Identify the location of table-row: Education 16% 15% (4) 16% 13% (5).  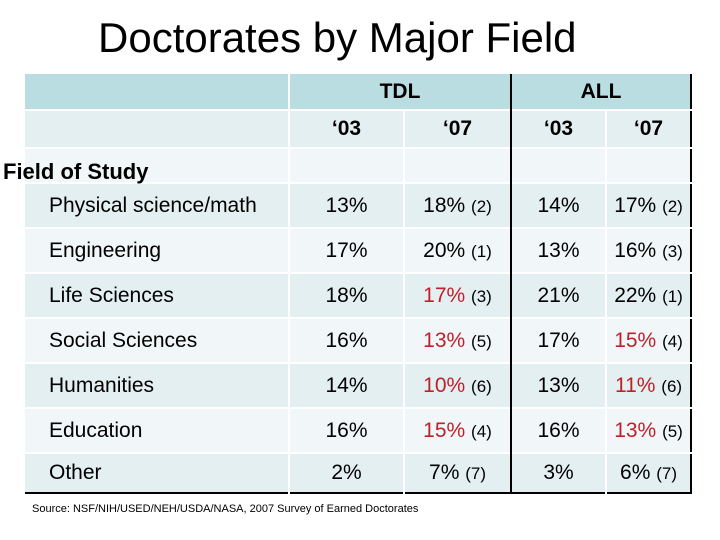
(357, 430).